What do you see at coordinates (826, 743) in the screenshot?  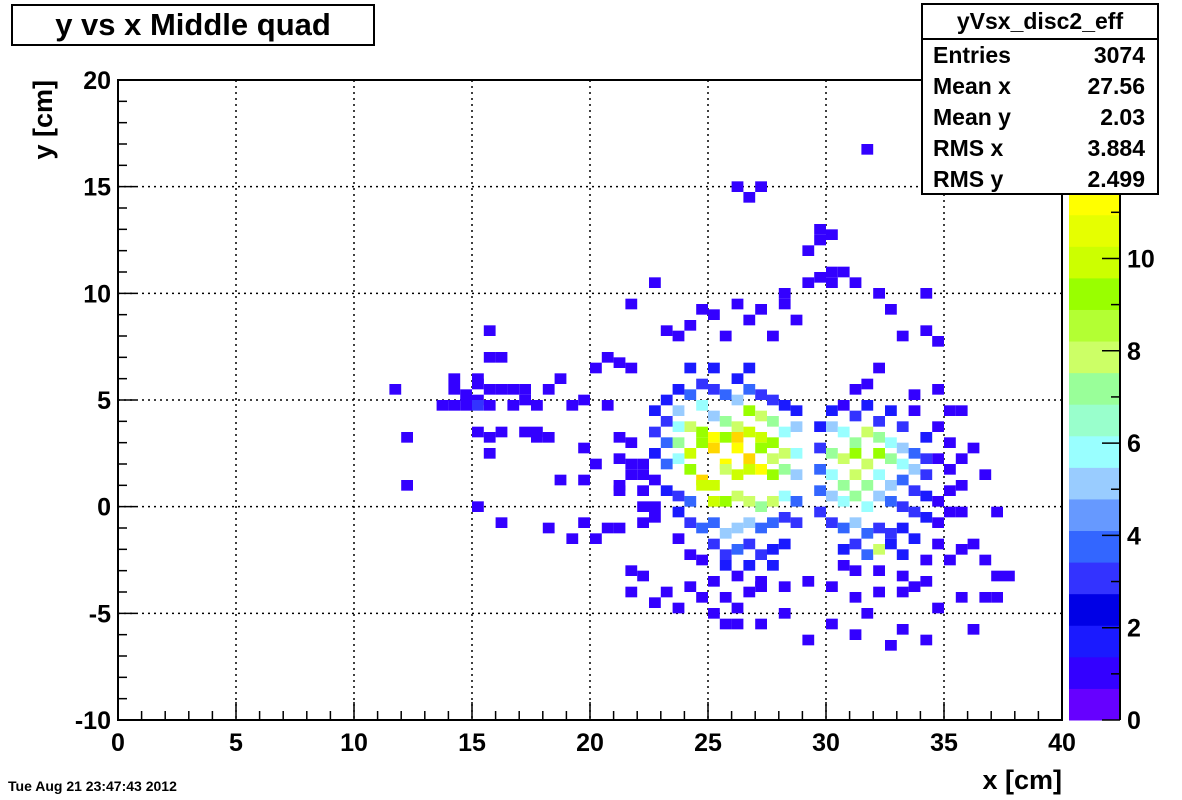 I see `x-tick-label: 30` at bounding box center [826, 743].